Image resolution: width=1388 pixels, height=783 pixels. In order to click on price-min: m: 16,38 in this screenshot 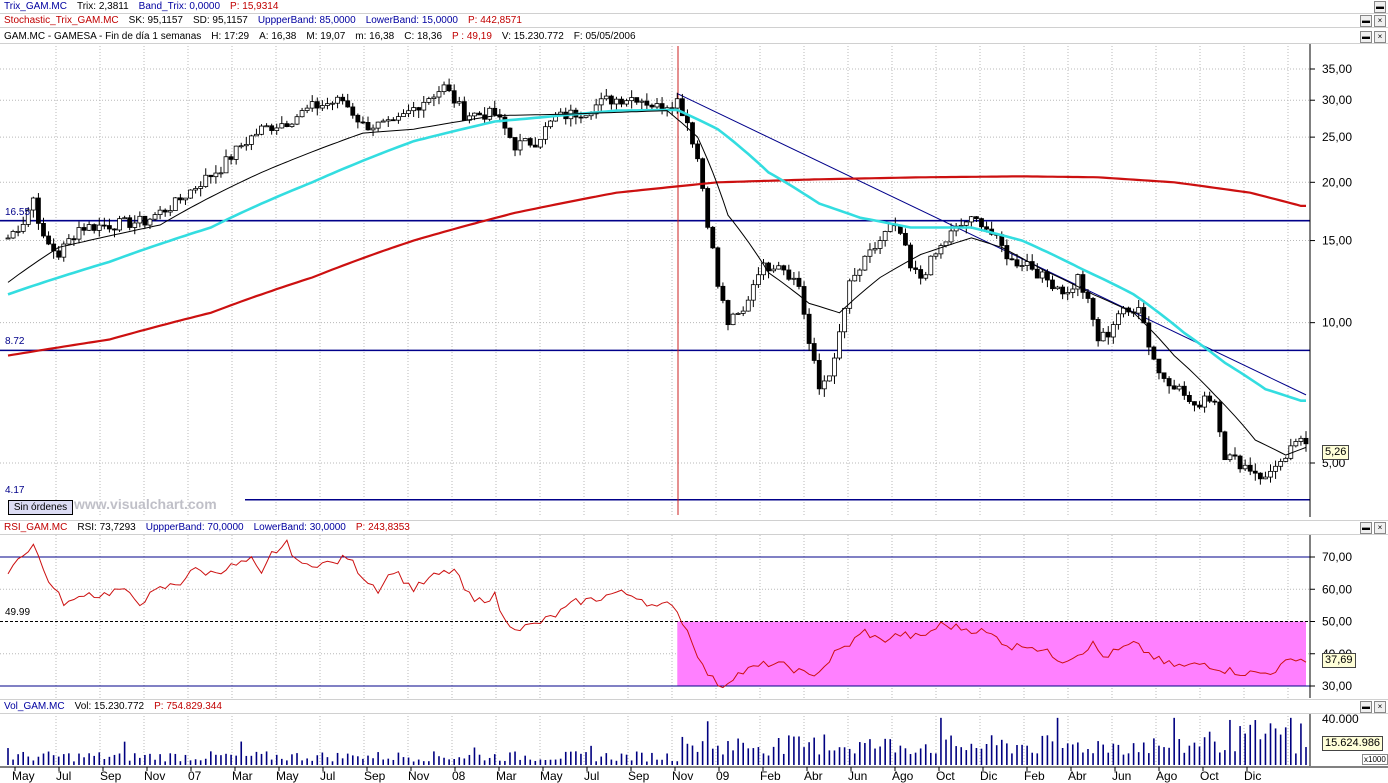, I will do `click(375, 36)`.